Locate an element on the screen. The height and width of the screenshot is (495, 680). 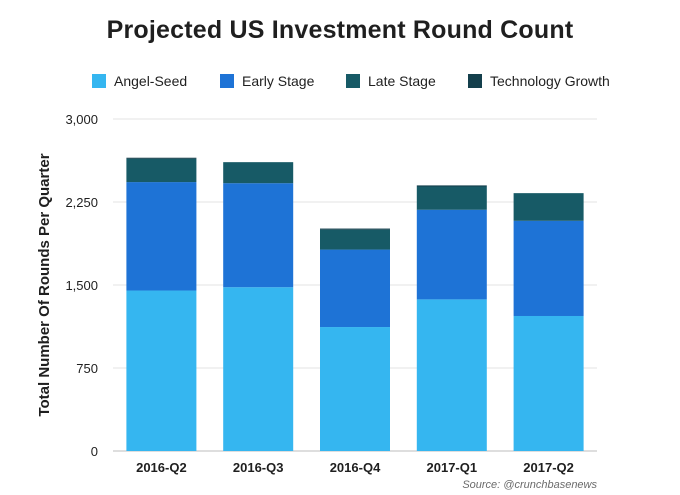
y-tick-label: 1,500 is located at coordinates (81, 285).